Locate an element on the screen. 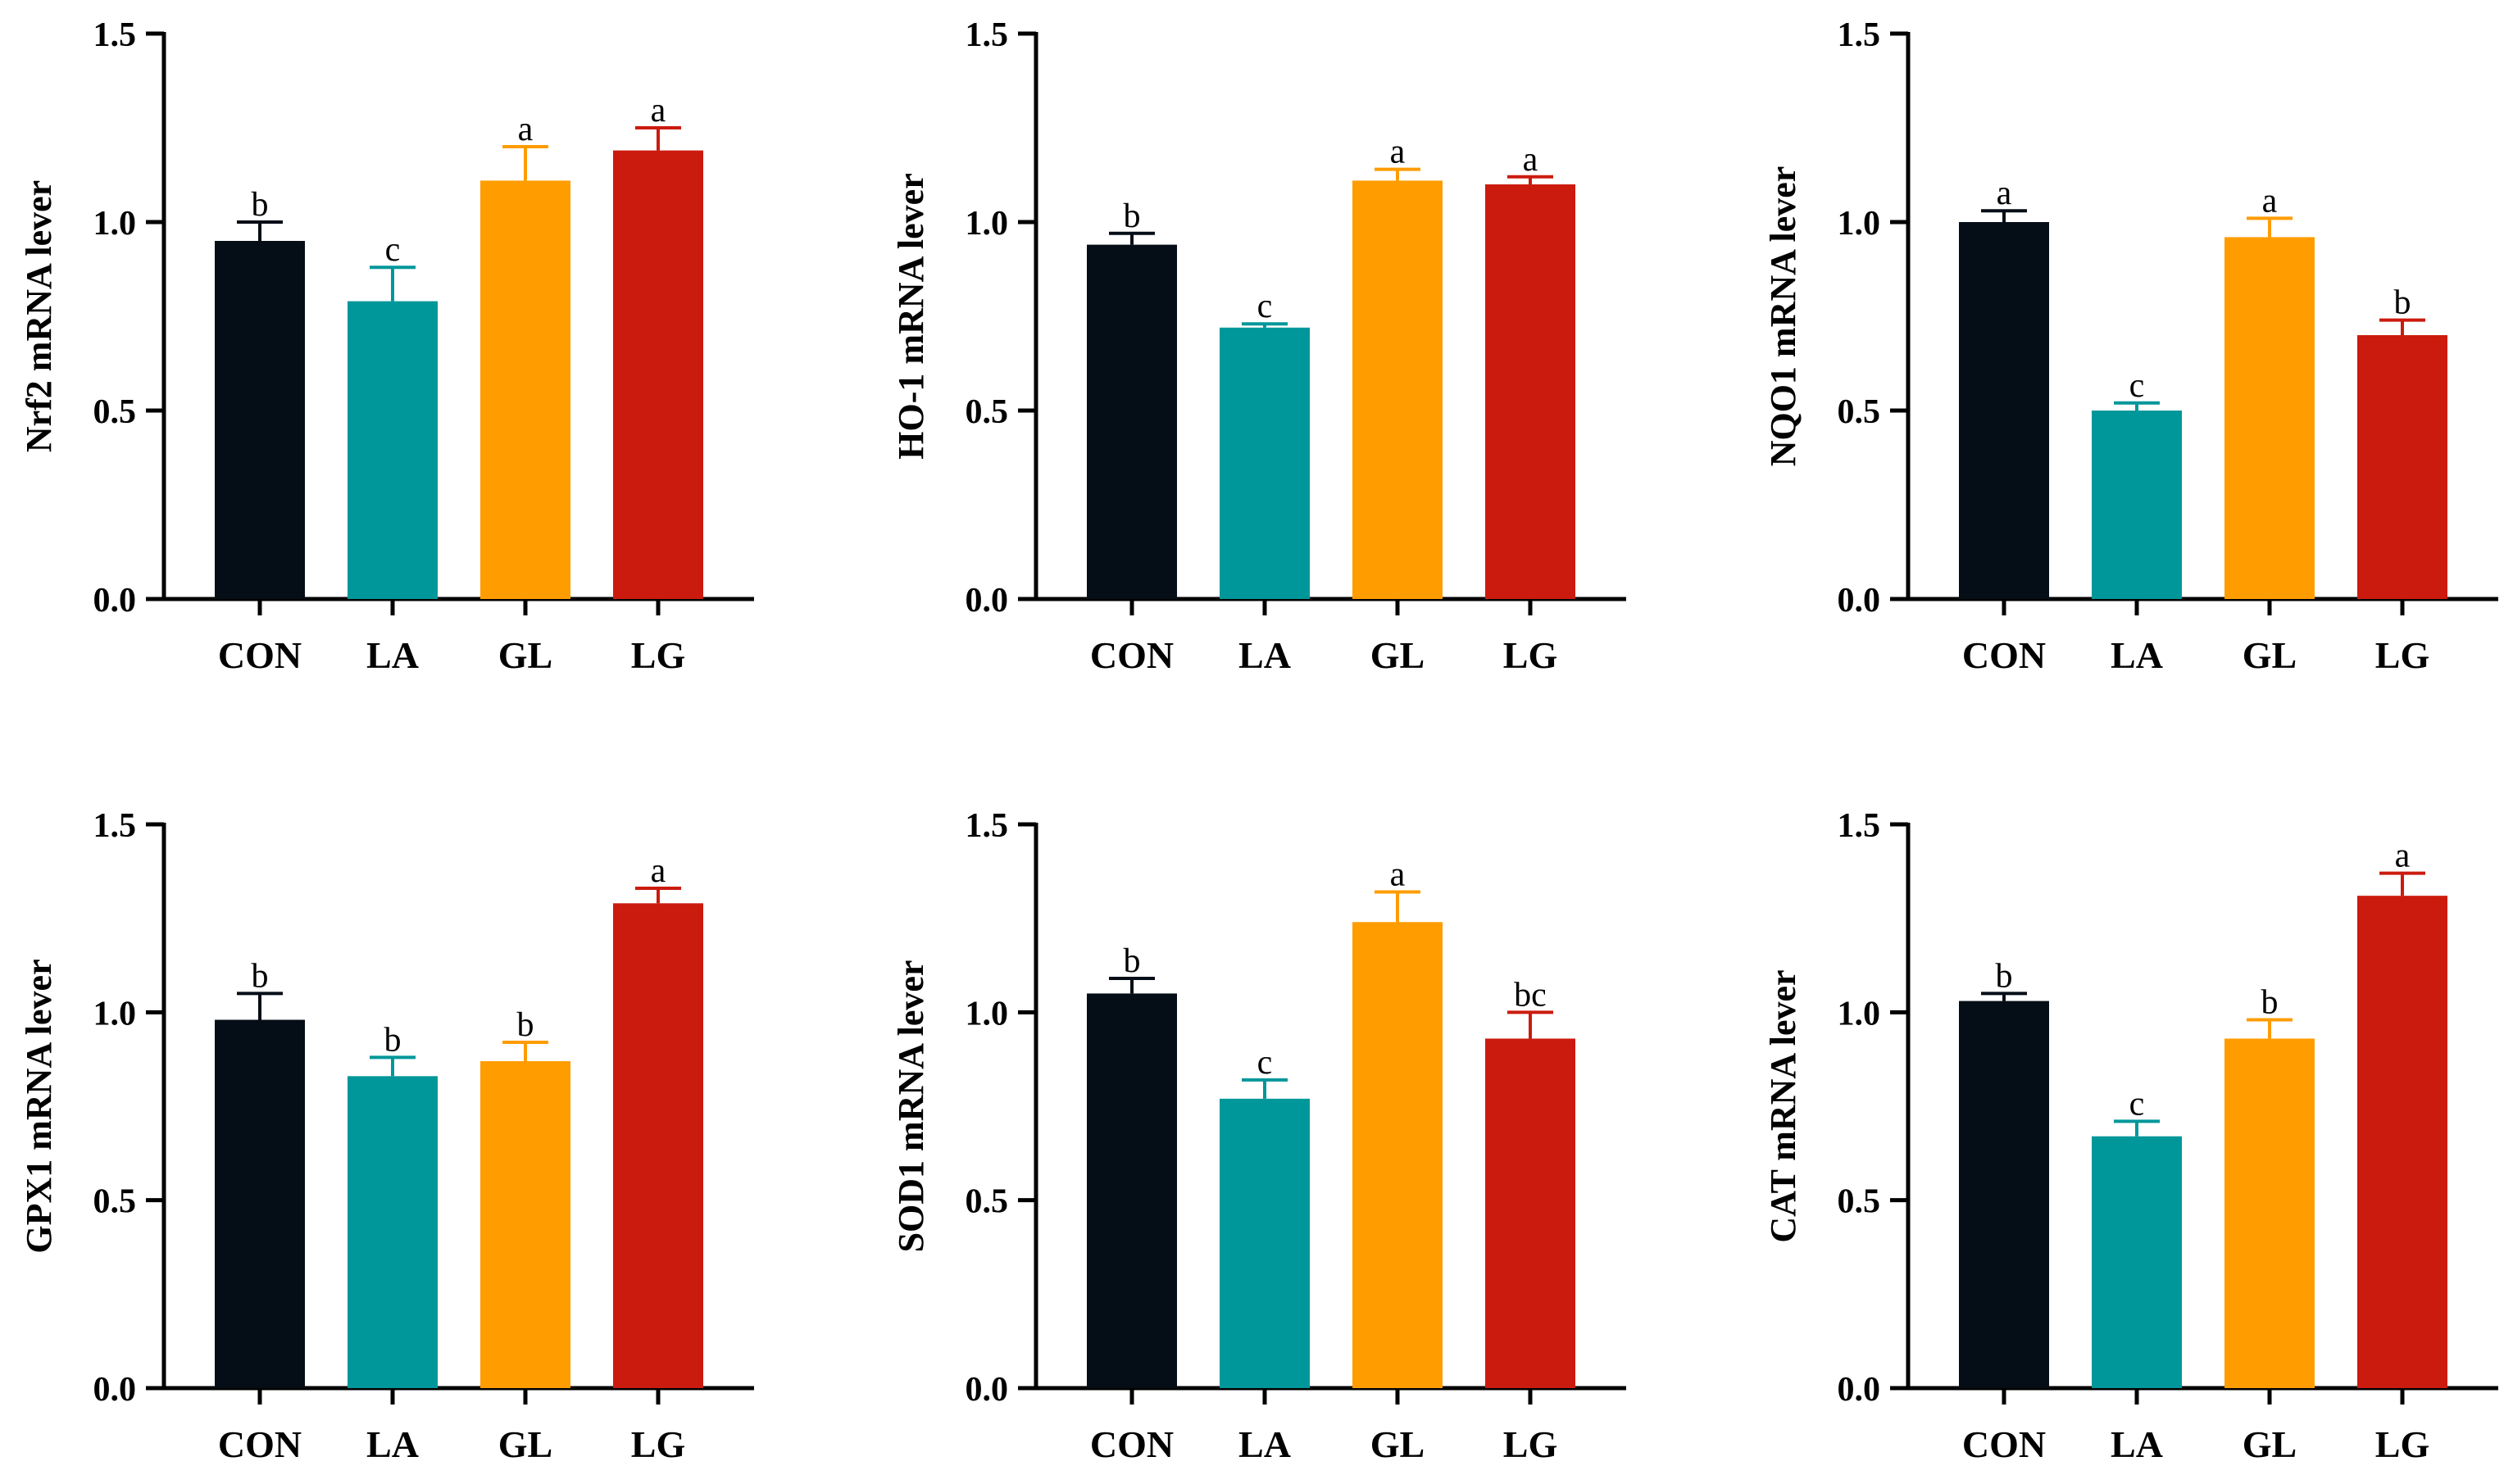  y-axis-label: NQO1 mRNA lever is located at coordinates (1783, 316).